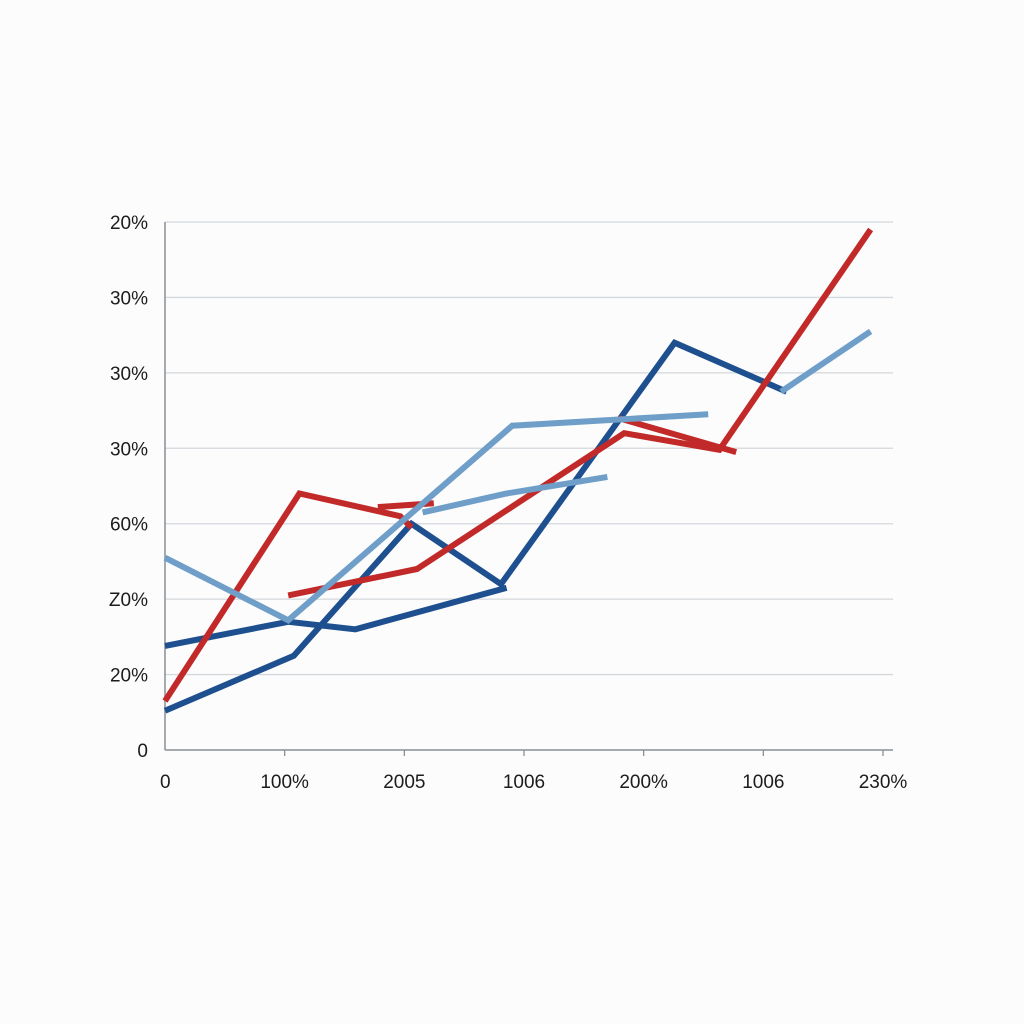  What do you see at coordinates (883, 782) in the screenshot?
I see `x-tick-label: 230%` at bounding box center [883, 782].